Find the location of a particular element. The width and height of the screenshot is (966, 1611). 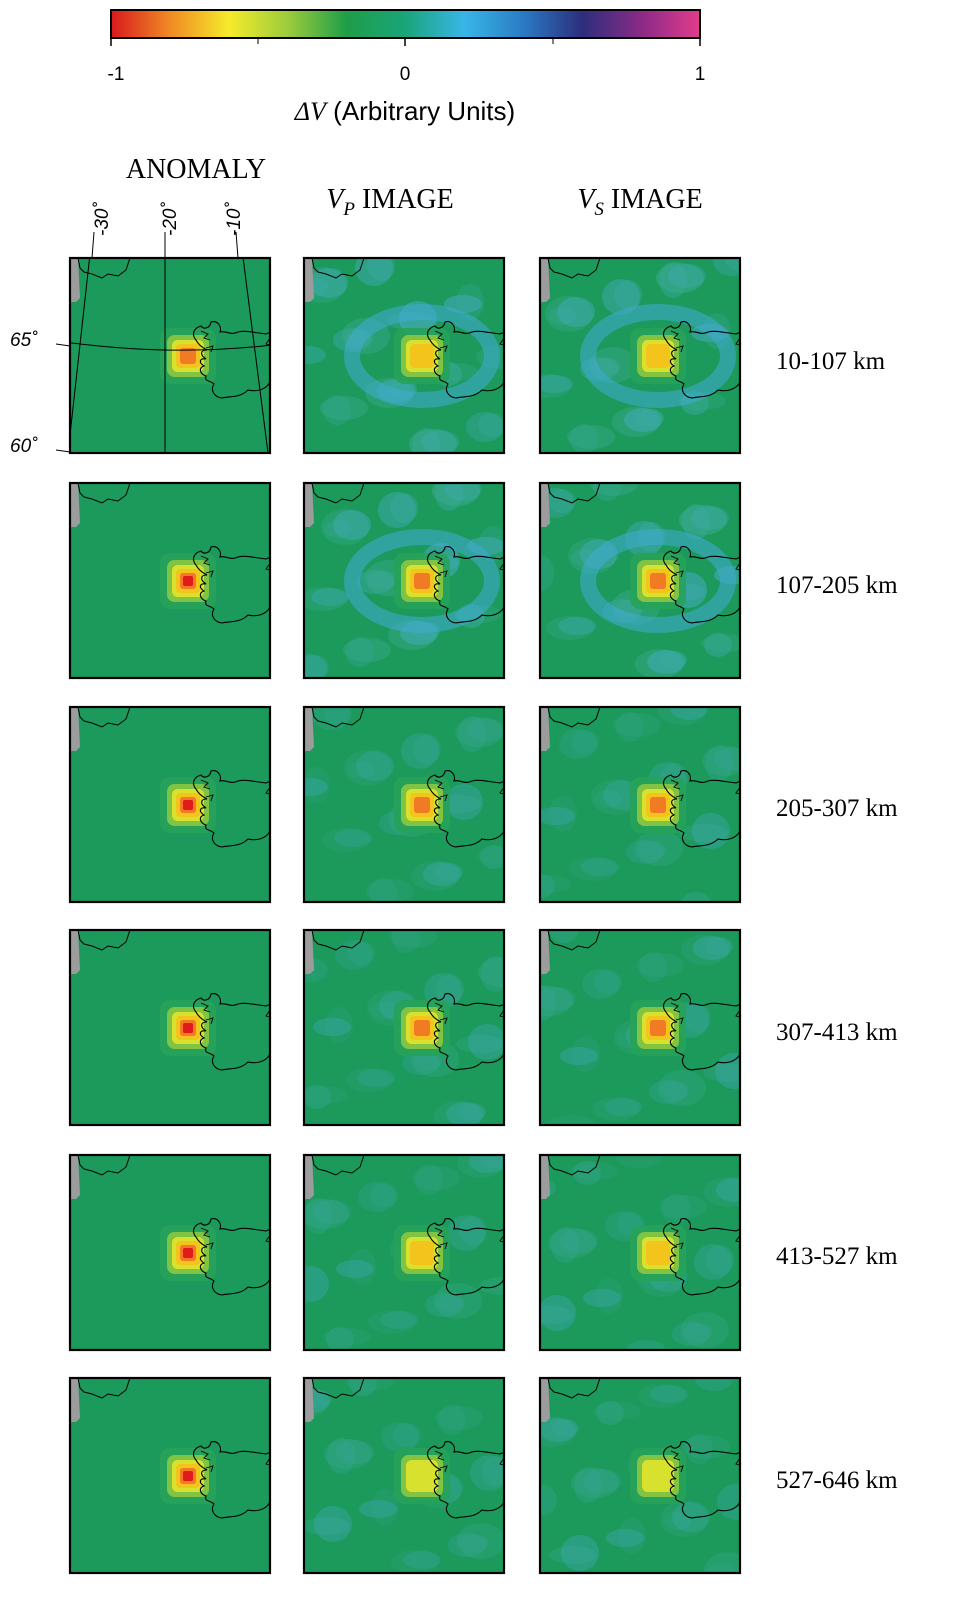

colorbar-tick-label: 0 is located at coordinates (405, 74).